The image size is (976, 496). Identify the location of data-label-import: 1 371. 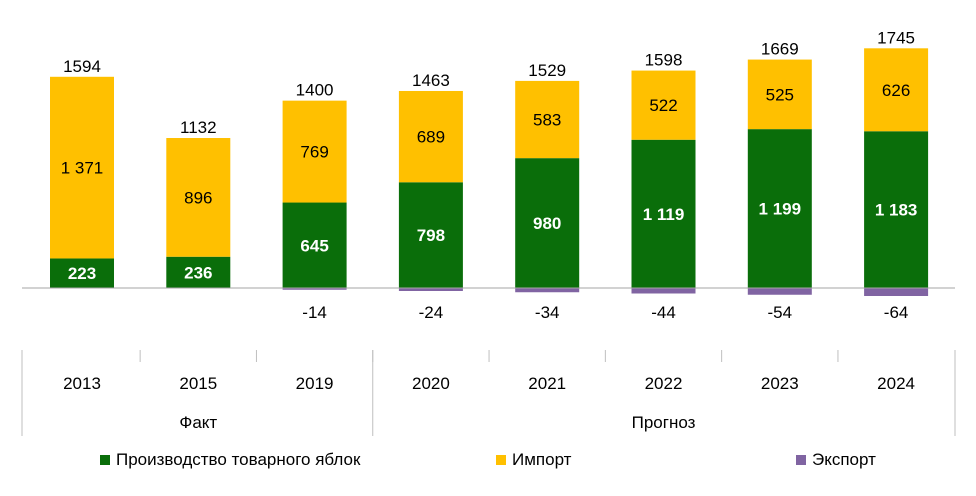
(82, 168).